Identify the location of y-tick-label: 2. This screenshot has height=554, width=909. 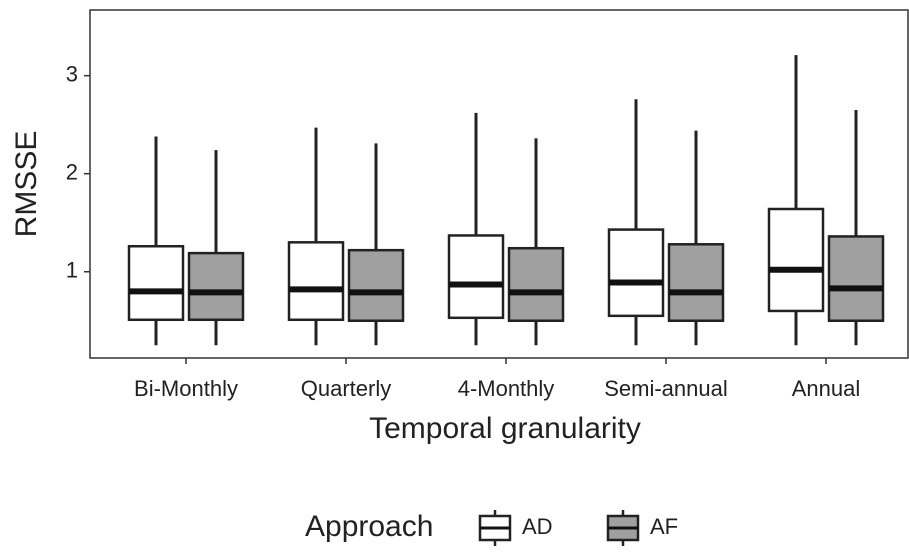
(72, 172).